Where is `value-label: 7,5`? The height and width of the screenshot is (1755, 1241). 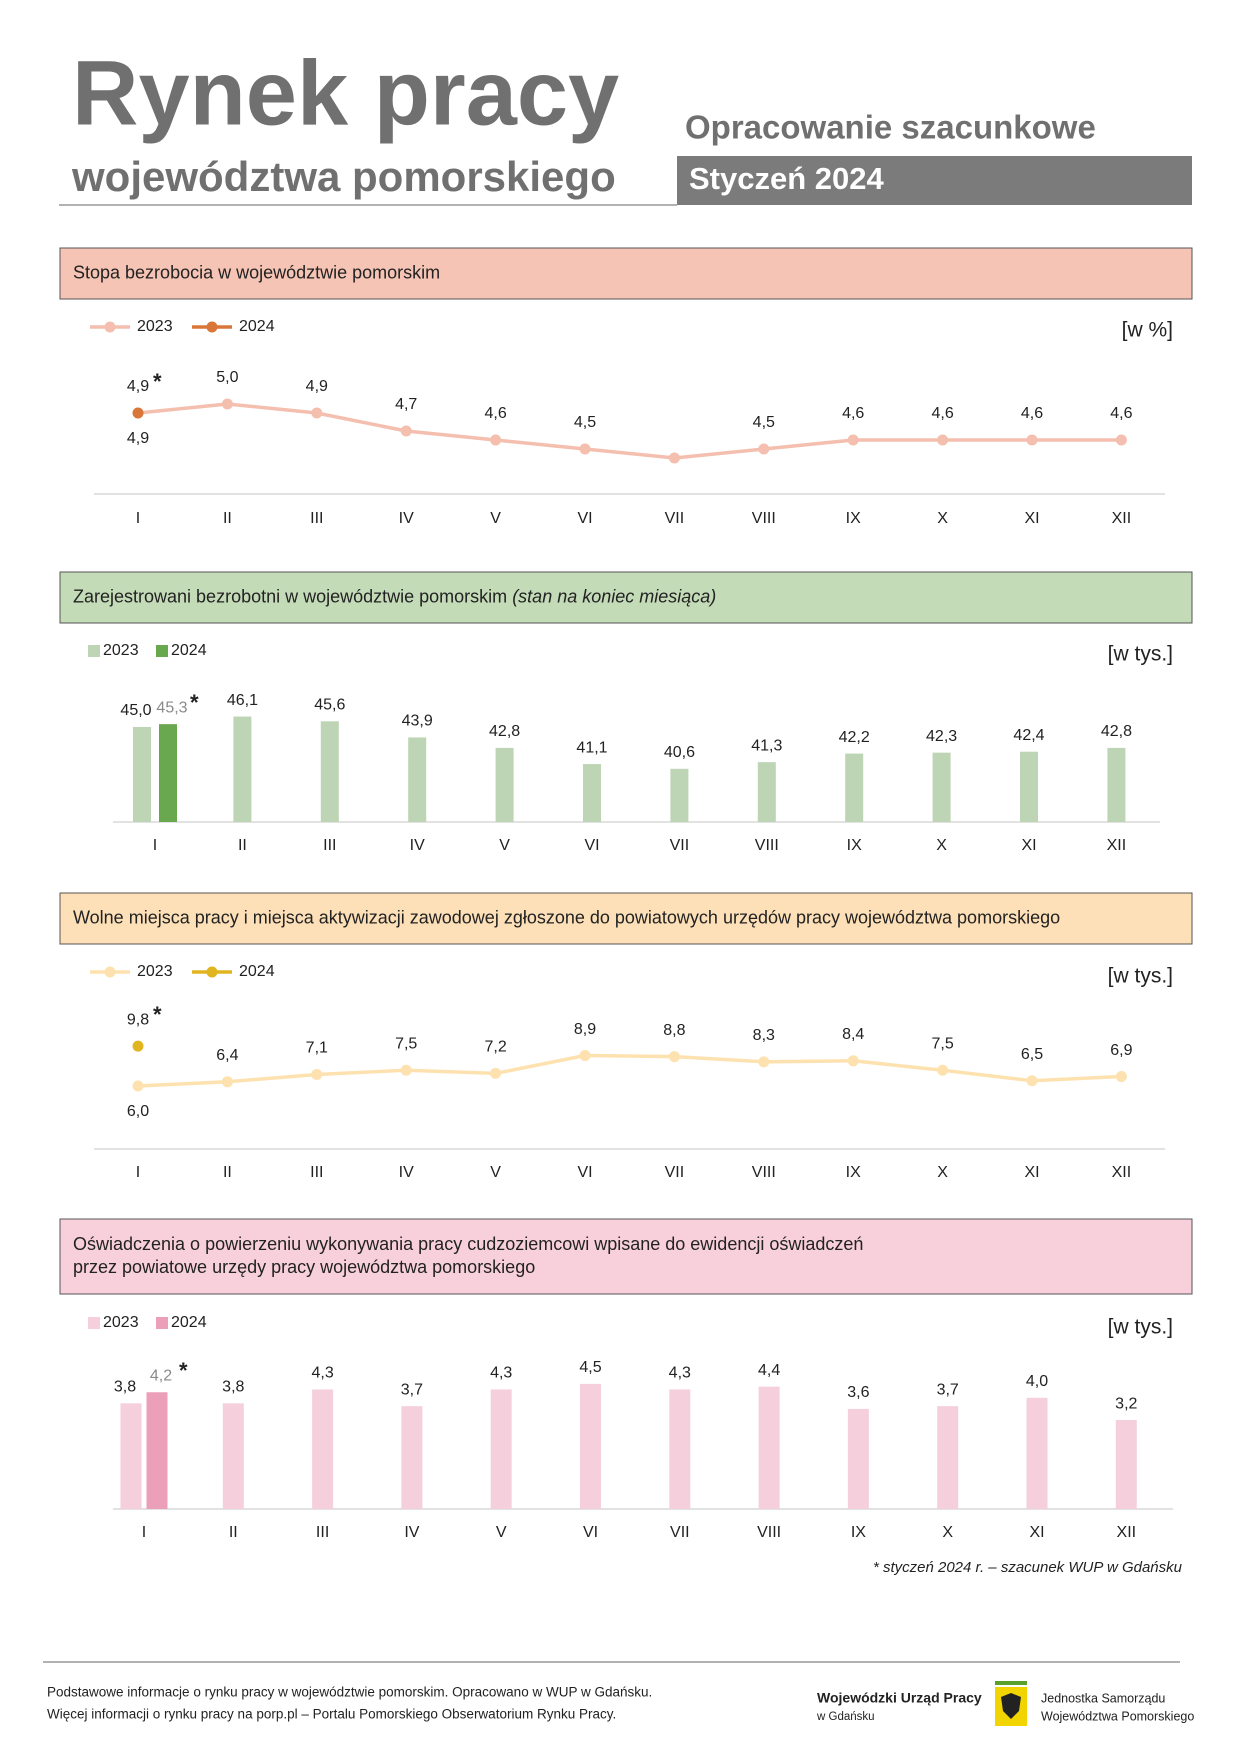
value-label: 7,5 is located at coordinates (406, 1043).